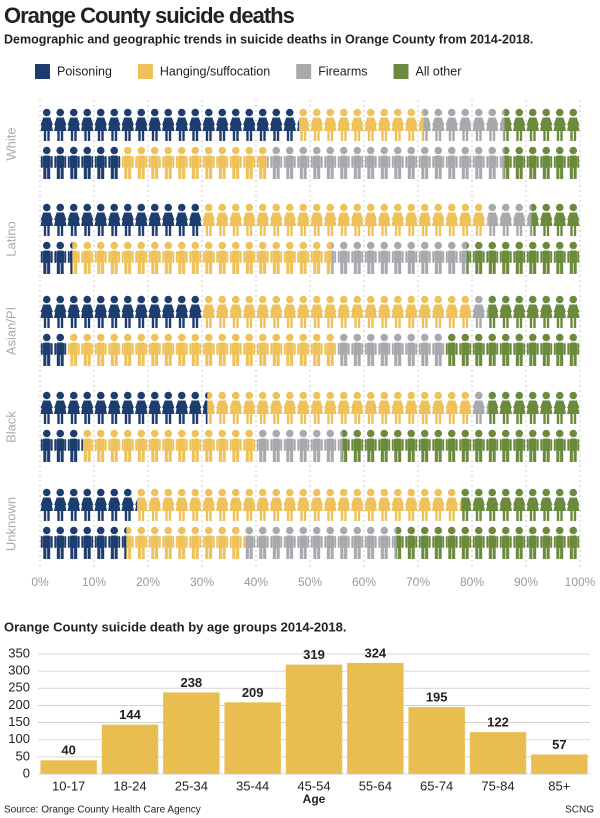 The height and width of the screenshot is (818, 600). I want to click on x-tick-label: 55-64, so click(375, 785).